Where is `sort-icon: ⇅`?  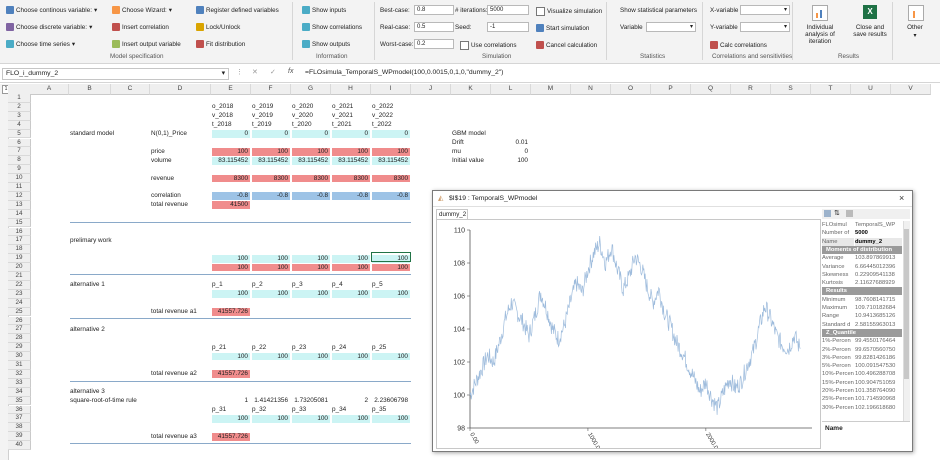
sort-icon: ⇅ is located at coordinates (837, 213).